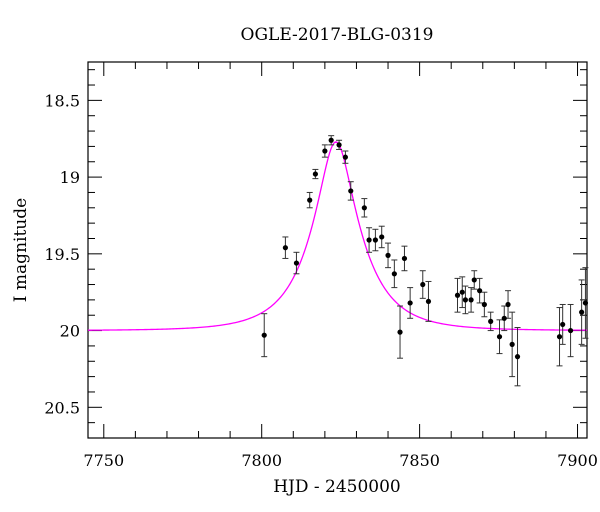 Image resolution: width=600 pixels, height=512 pixels. Describe the element at coordinates (577, 460) in the screenshot. I see `x-tick-label: 7900` at that location.